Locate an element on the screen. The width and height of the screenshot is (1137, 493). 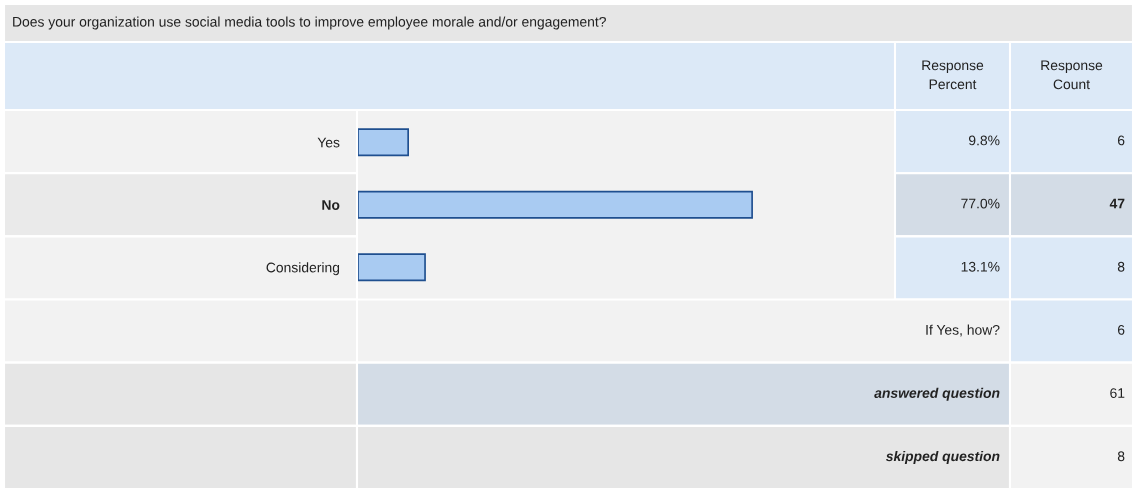
chart-title: Does your organization use social media tools to improve employee morale and/or engagement? is located at coordinates (309, 23).